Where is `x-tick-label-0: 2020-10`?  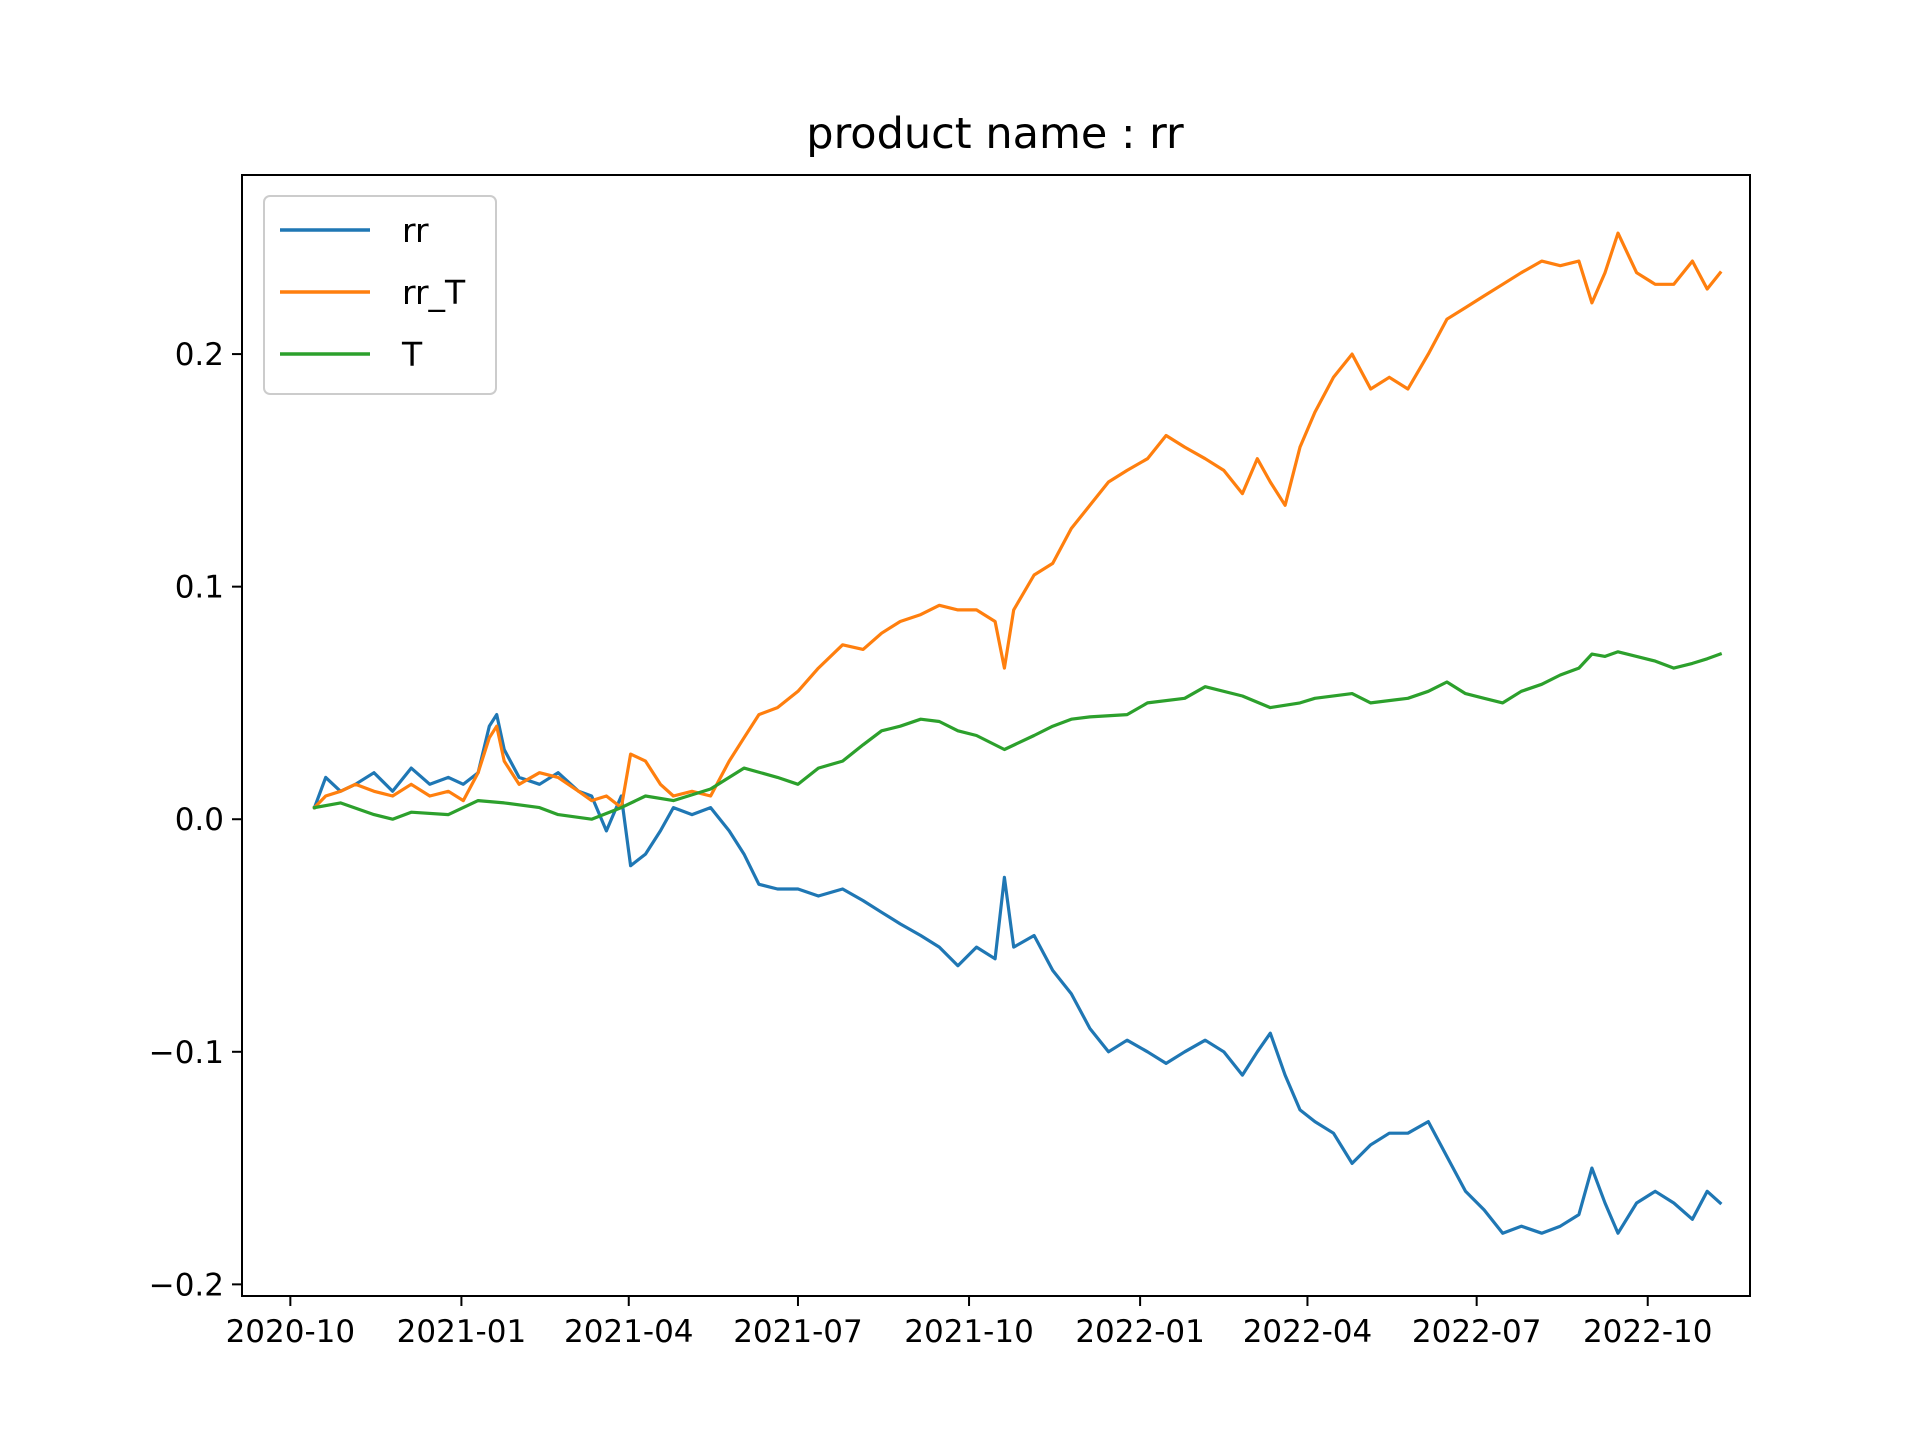 x-tick-label-0: 2020-10 is located at coordinates (291, 1332).